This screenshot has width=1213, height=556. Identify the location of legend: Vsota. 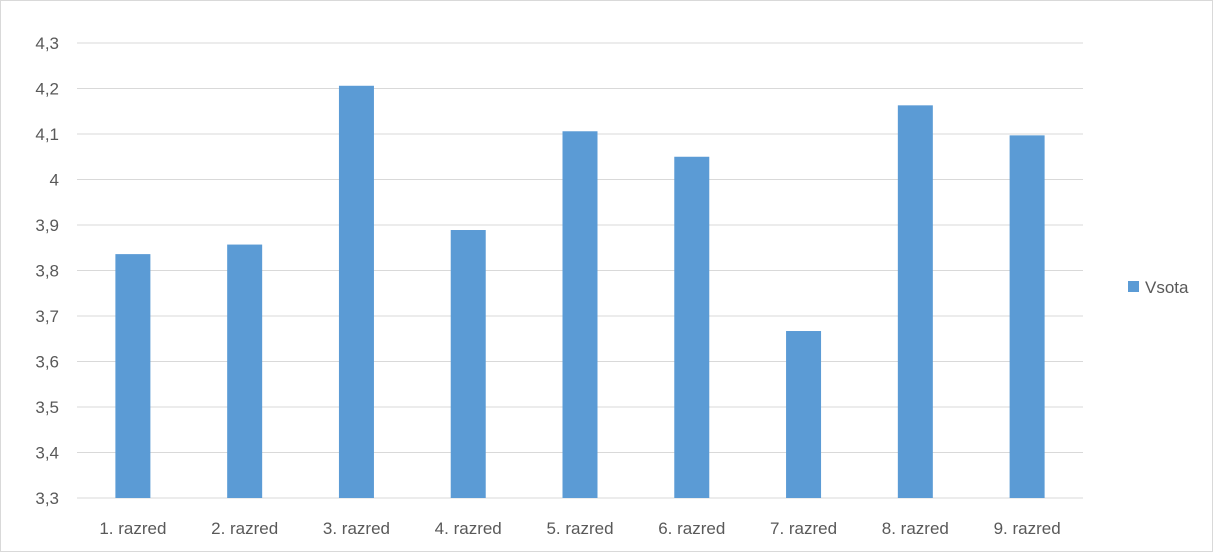
(1158, 287).